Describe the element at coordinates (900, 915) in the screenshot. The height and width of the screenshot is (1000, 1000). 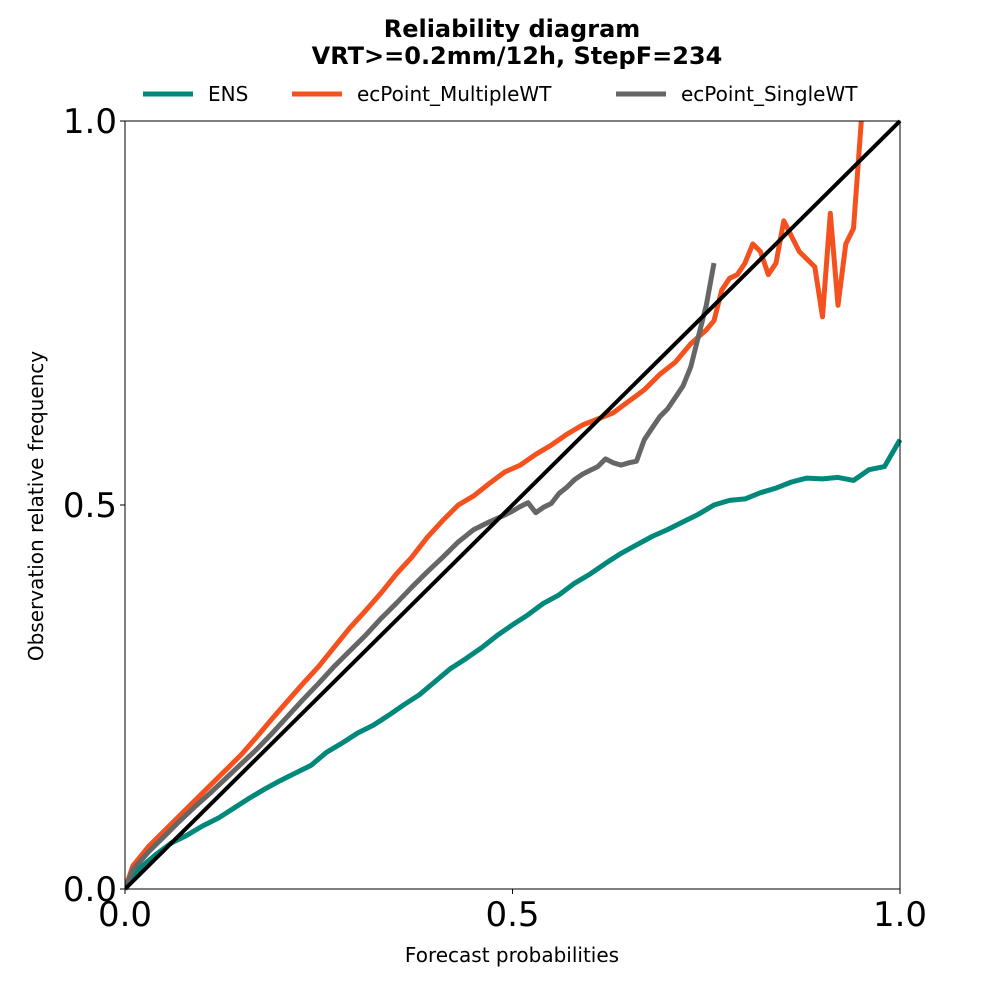
I see `x-tick-label: 1.0` at that location.